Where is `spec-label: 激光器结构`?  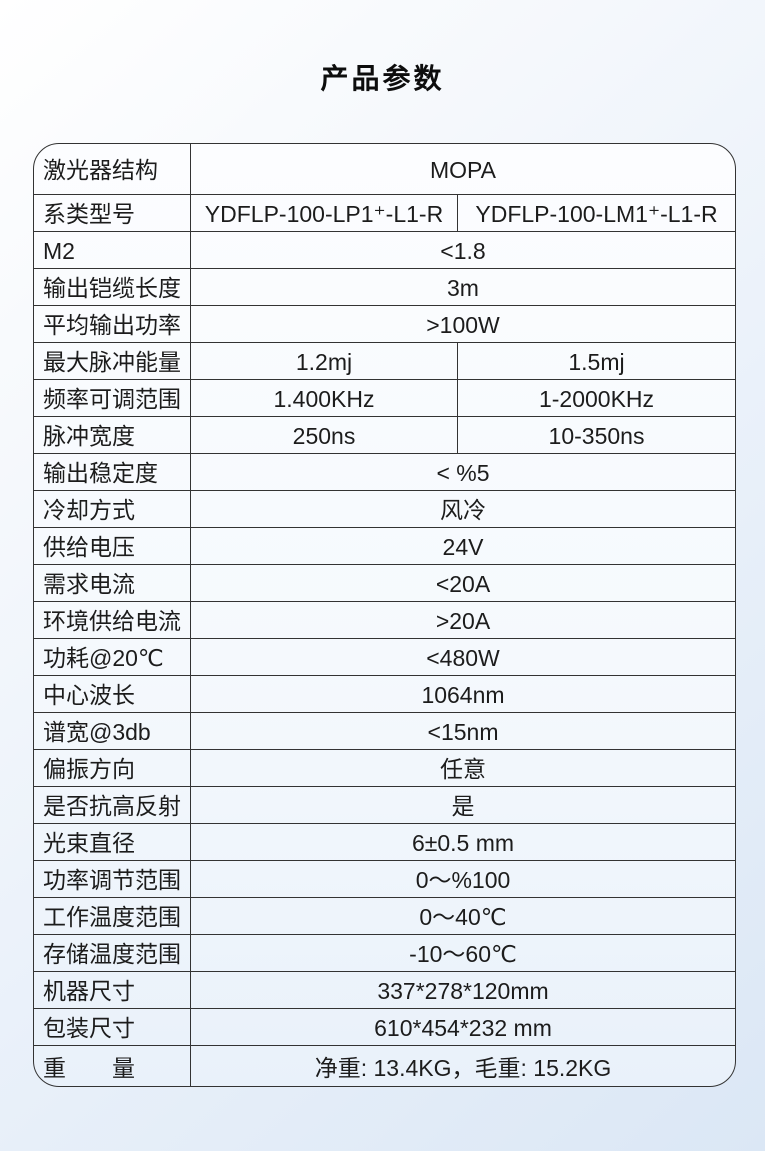 spec-label: 激光器结构 is located at coordinates (112, 169).